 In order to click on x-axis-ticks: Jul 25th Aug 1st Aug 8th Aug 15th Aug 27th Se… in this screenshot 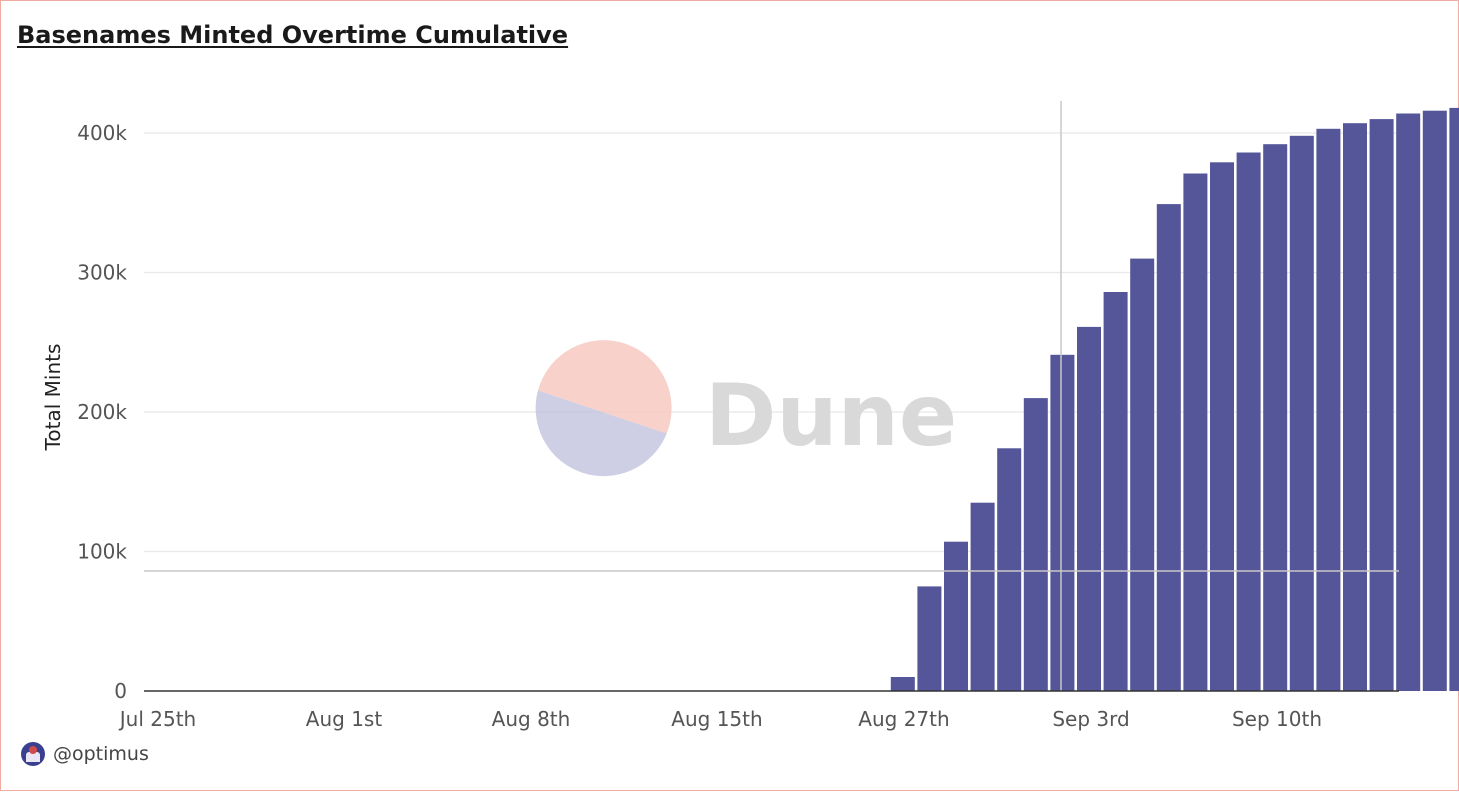, I will do `click(720, 719)`.